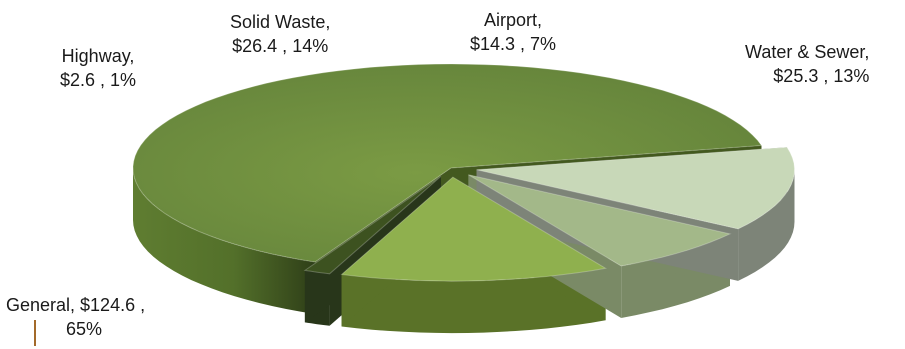 The image size is (905, 349). What do you see at coordinates (473, 301) in the screenshot?
I see `slice-side-solid-waste` at bounding box center [473, 301].